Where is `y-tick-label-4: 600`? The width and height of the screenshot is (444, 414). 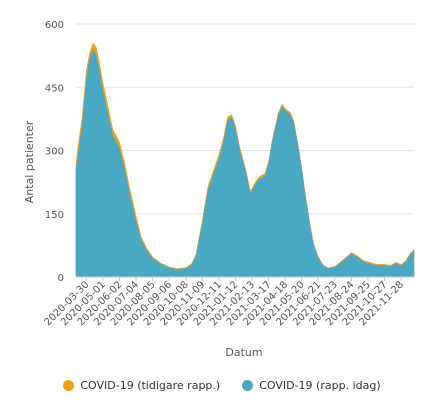 y-tick-label-4: 600 is located at coordinates (54, 25).